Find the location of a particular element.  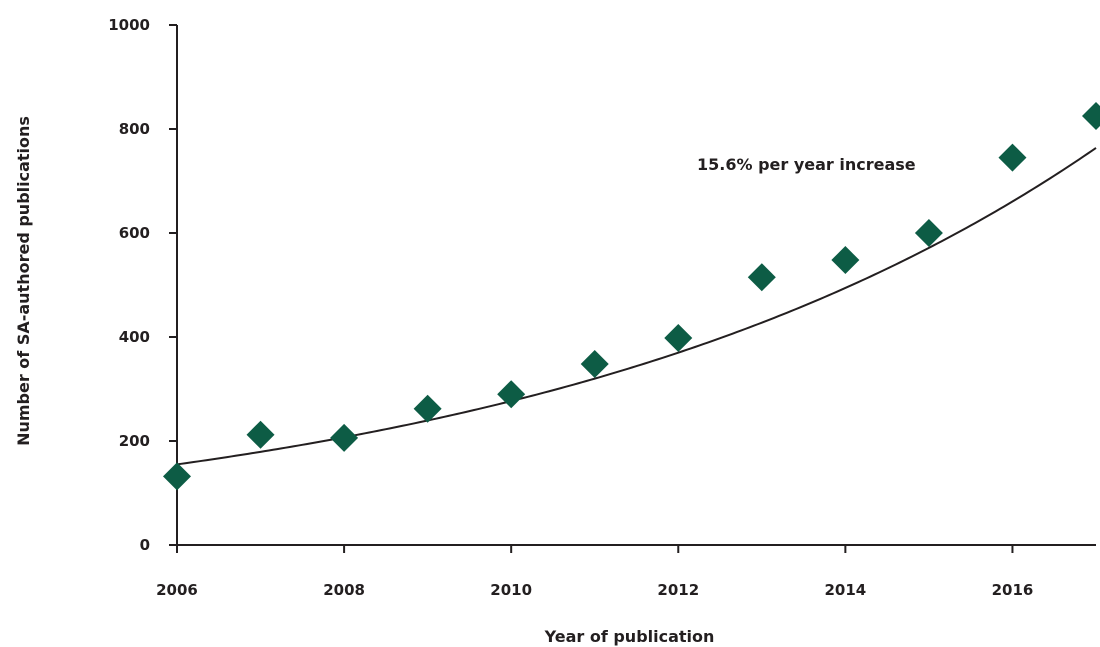

y-tick-label: 0 is located at coordinates (145, 545).